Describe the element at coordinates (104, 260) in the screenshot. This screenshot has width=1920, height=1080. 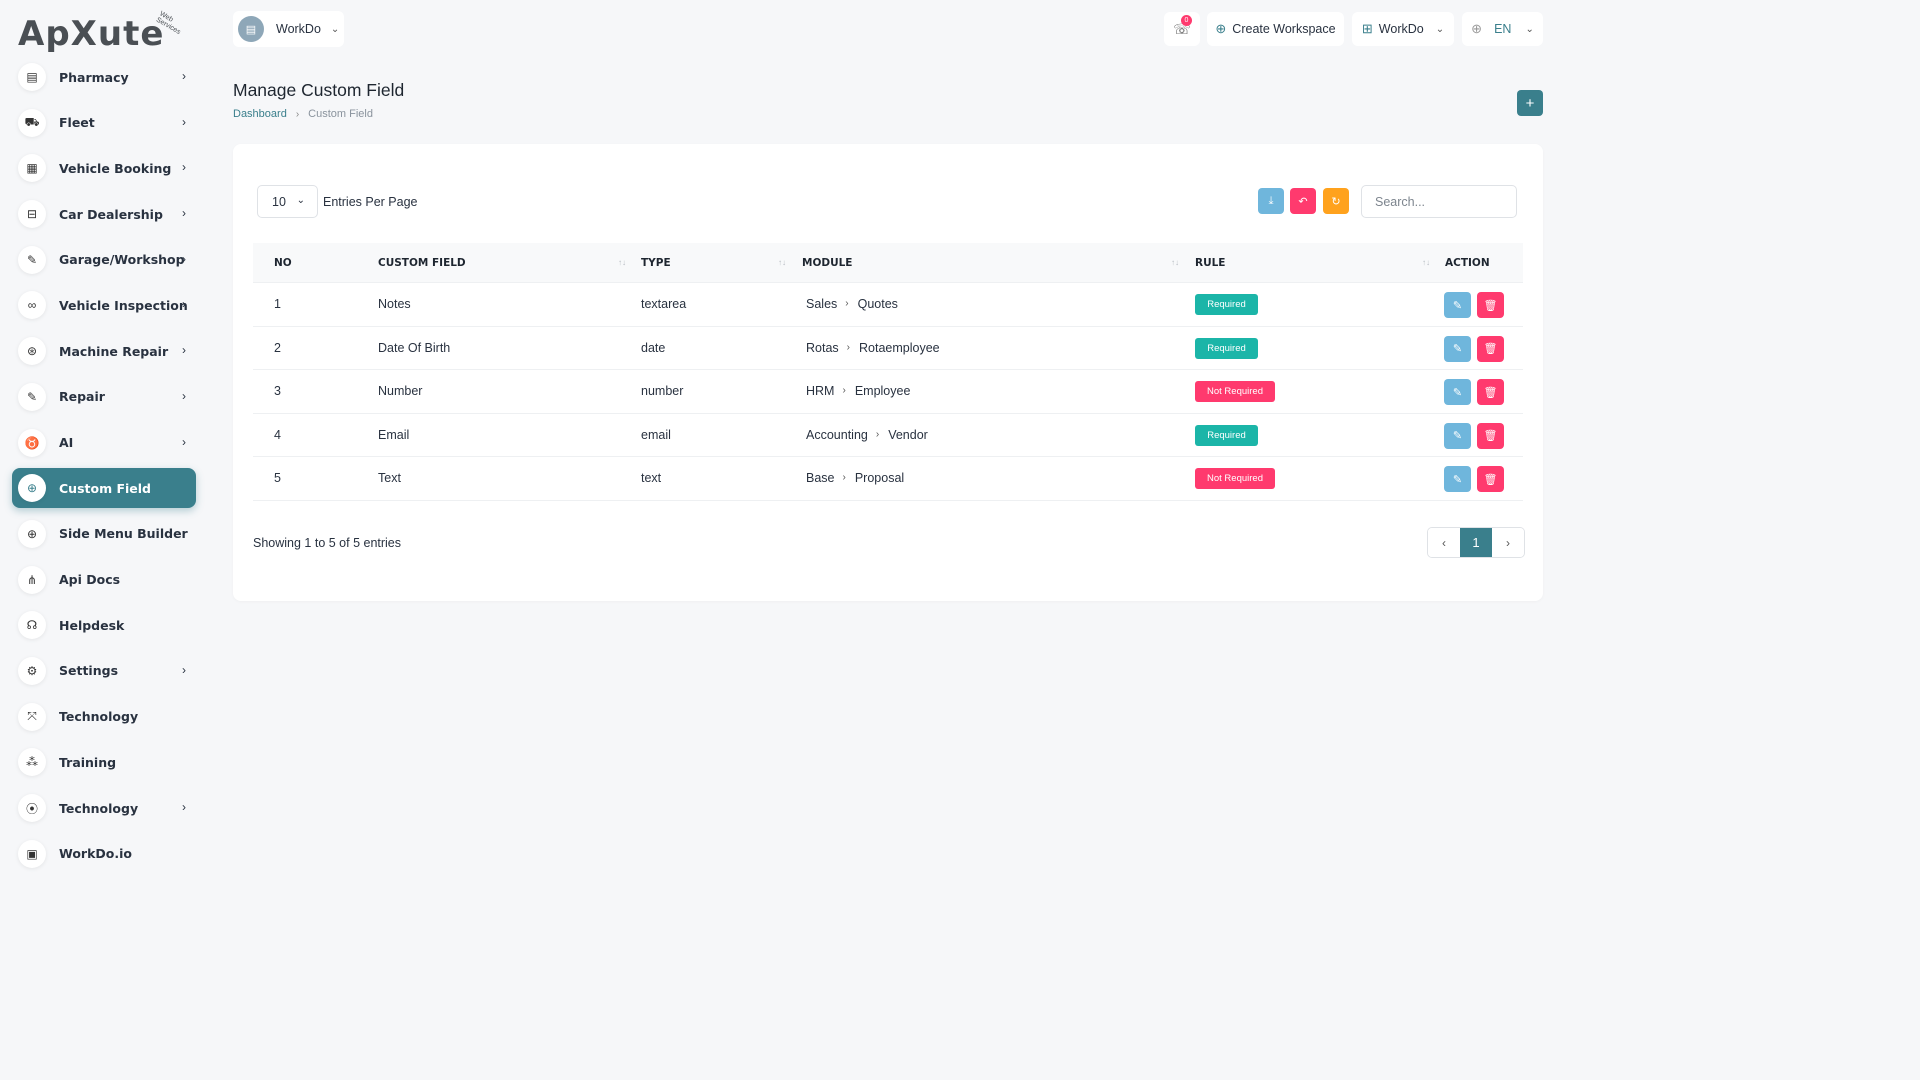
I see `sidebar-item-garage-workshop: ✎ Garage/Workshop ›` at that location.